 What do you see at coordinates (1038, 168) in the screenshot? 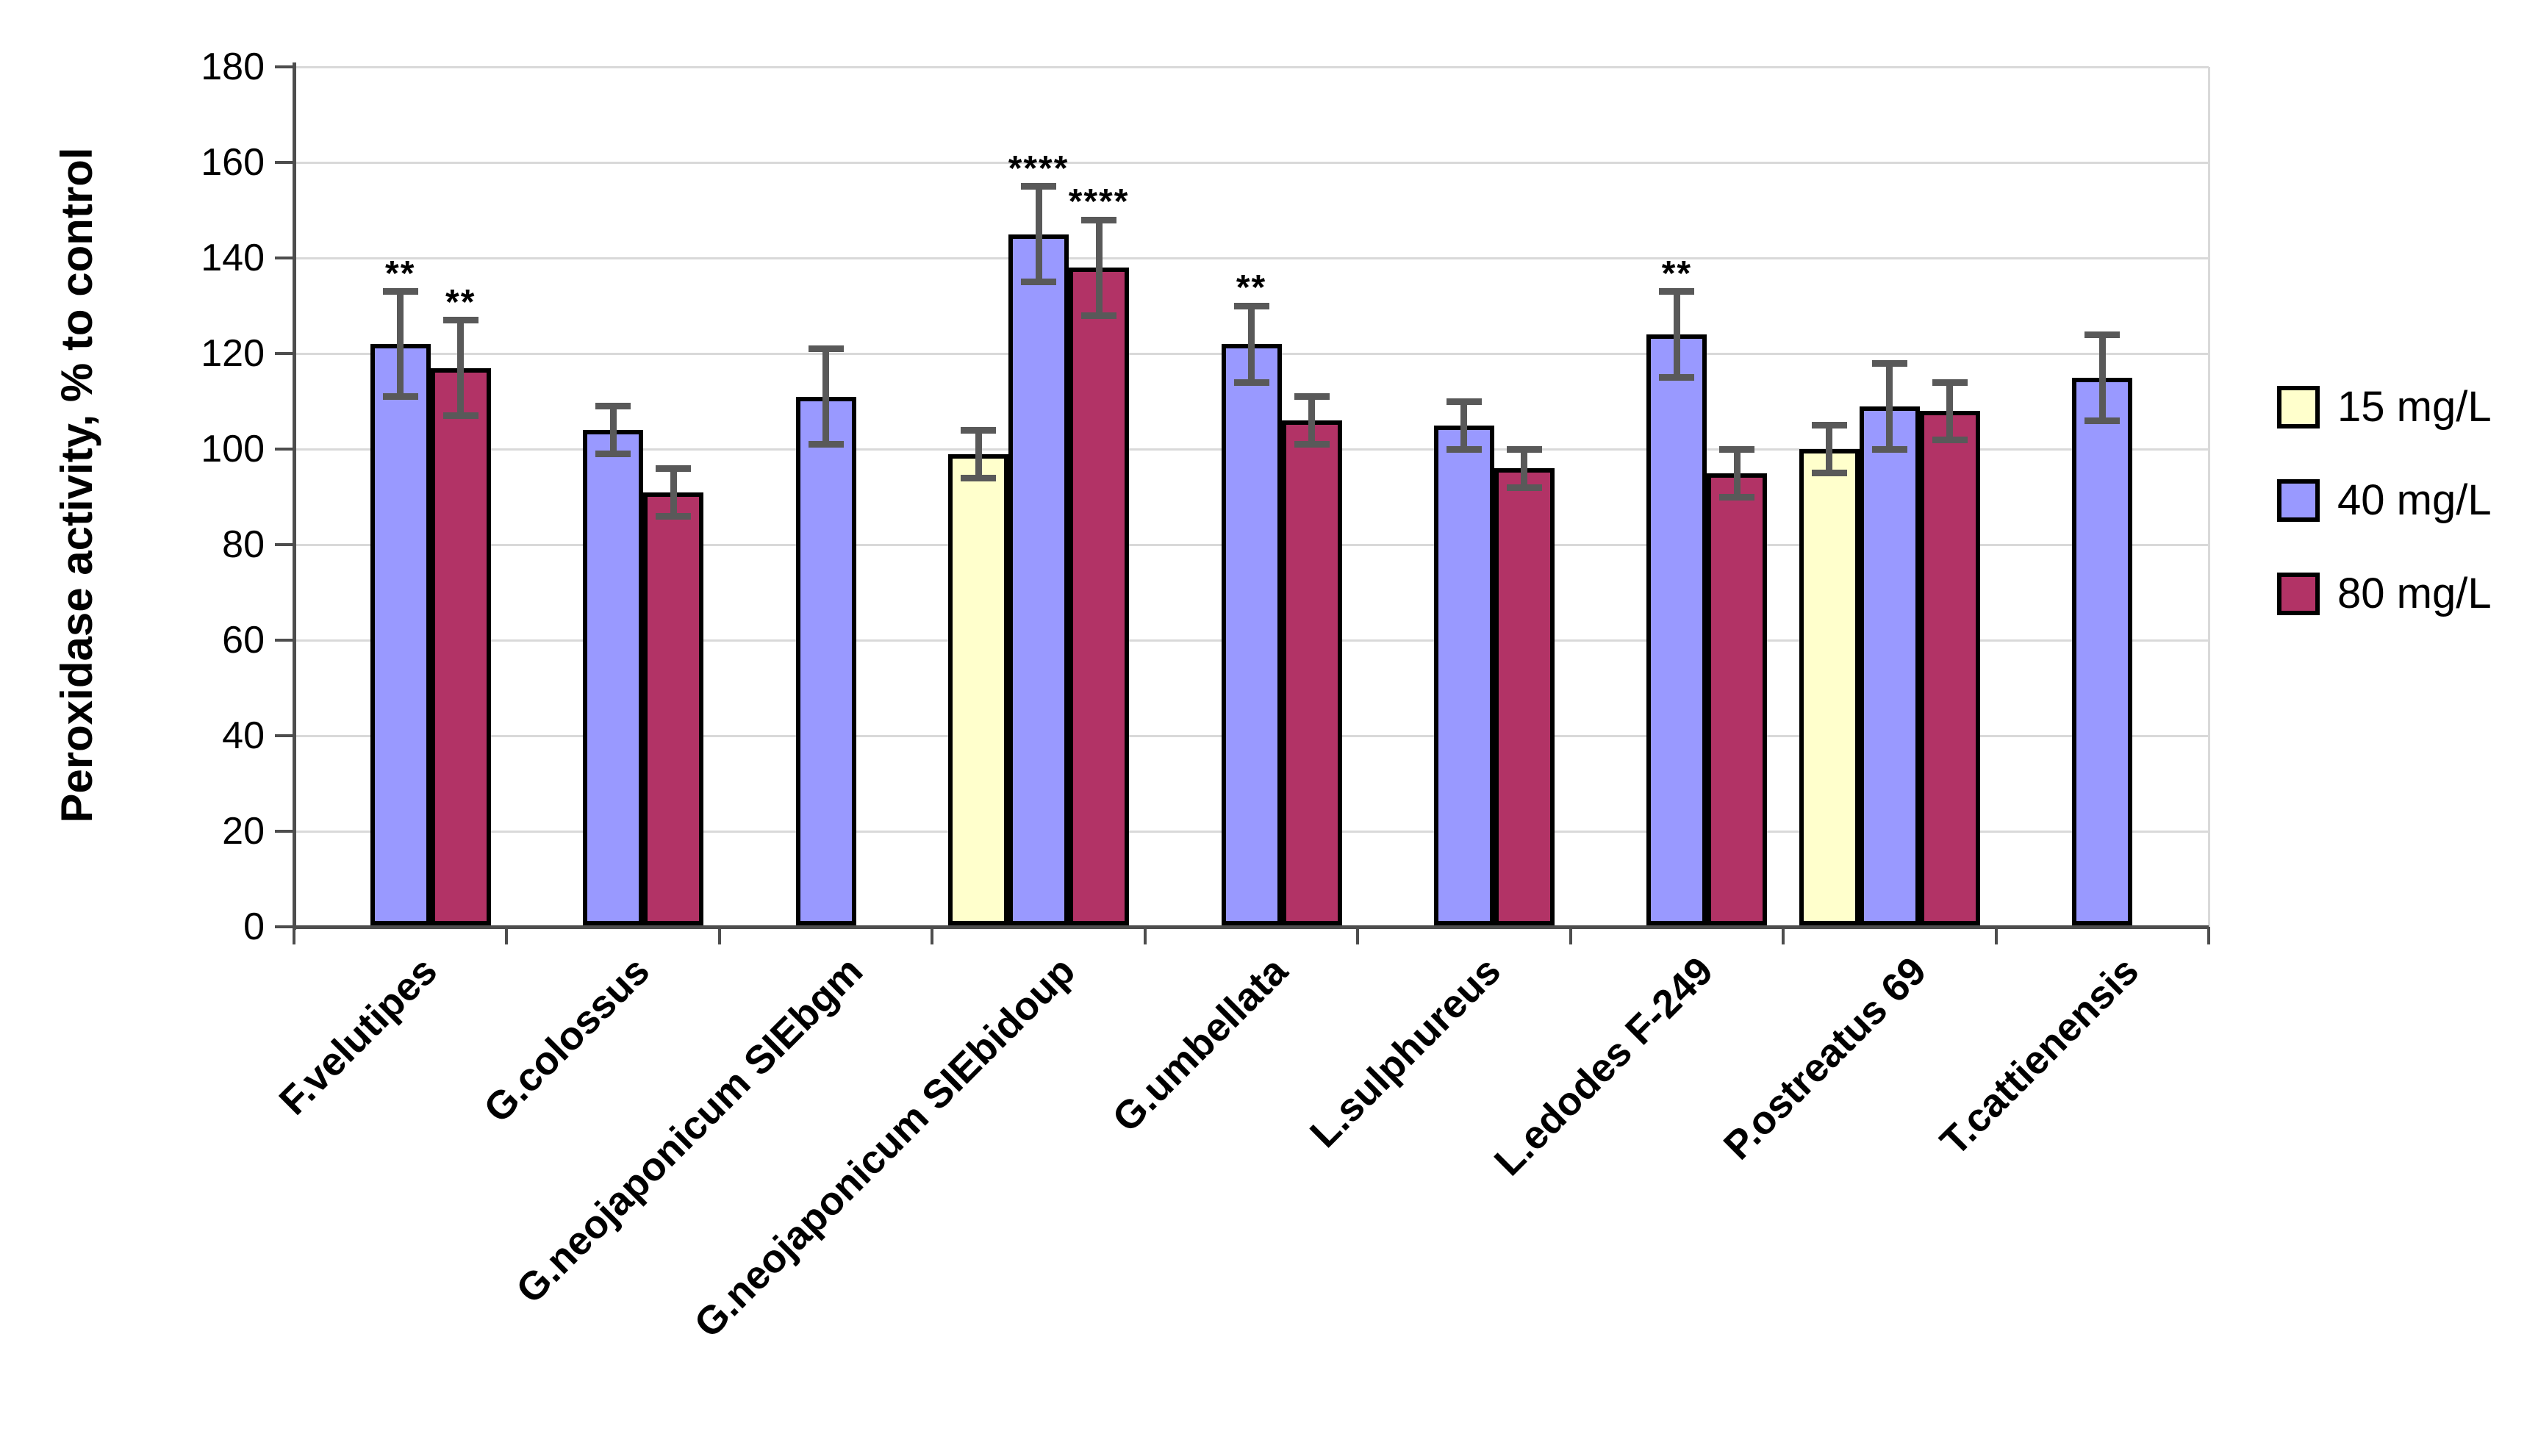
I see `significance-stars: ****` at bounding box center [1038, 168].